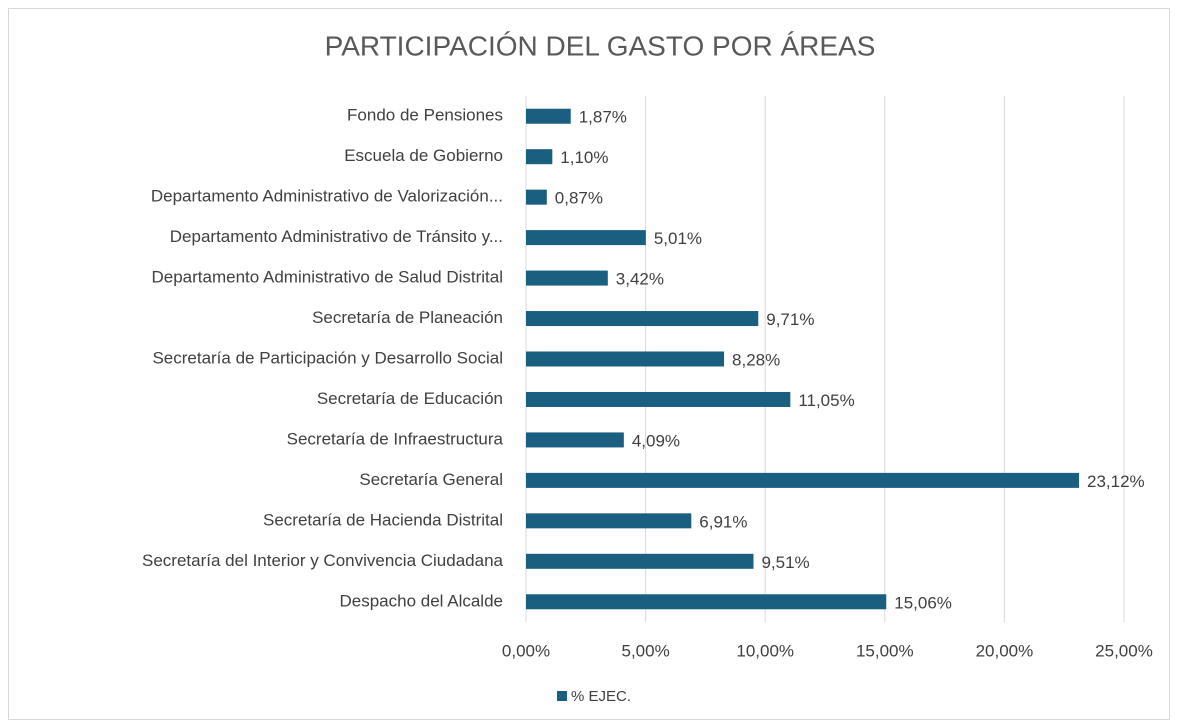  I want to click on y-tick-label: Secretaría de Planeación, so click(407, 317).